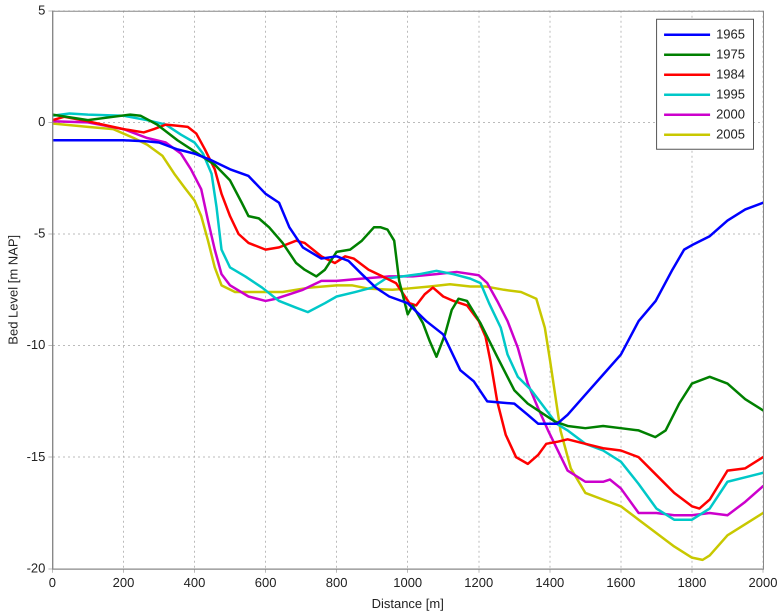 This screenshot has width=783, height=616. Describe the element at coordinates (408, 603) in the screenshot. I see `x-axis-title: Distance [m]` at that location.